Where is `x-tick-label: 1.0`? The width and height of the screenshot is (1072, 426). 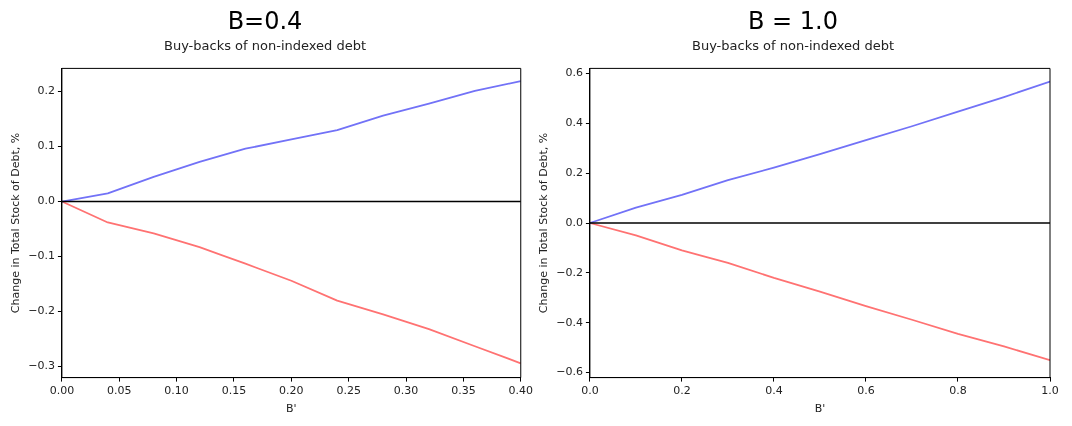
x-tick-label: 1.0 is located at coordinates (1050, 391).